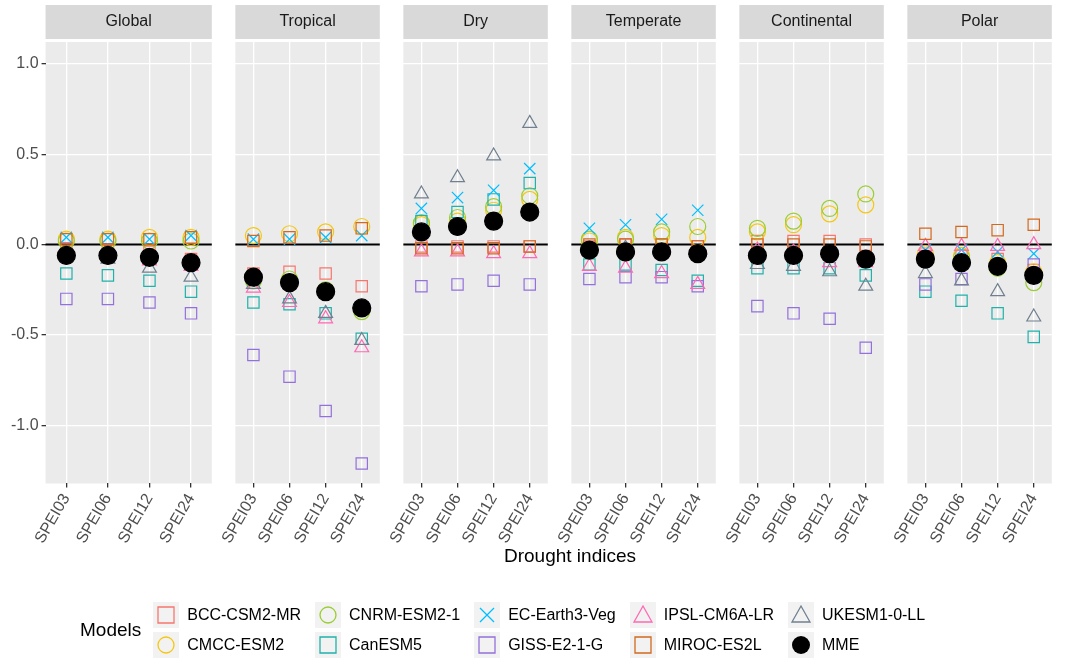 The height and width of the screenshot is (665, 1067). I want to click on chart-title: Dry, so click(476, 21).